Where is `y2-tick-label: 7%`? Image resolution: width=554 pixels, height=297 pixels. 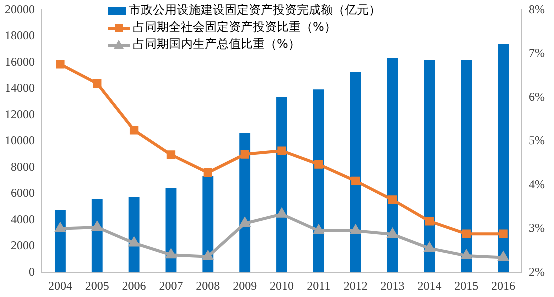
y2-tick-label: 7% is located at coordinates (537, 53).